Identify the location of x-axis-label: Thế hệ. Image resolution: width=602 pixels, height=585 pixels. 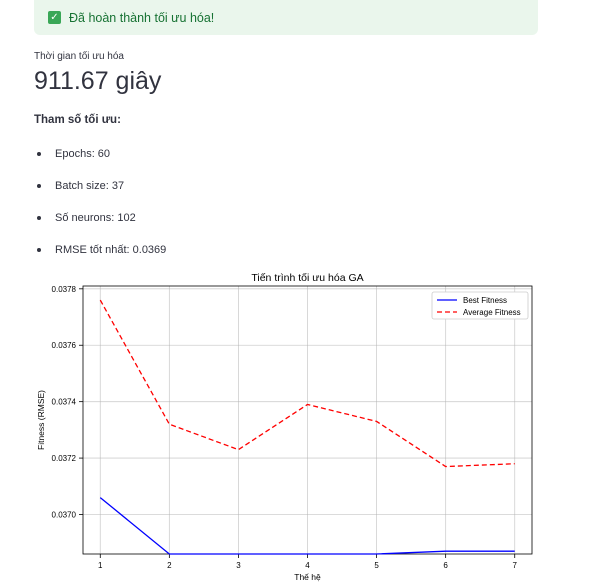
(307, 577).